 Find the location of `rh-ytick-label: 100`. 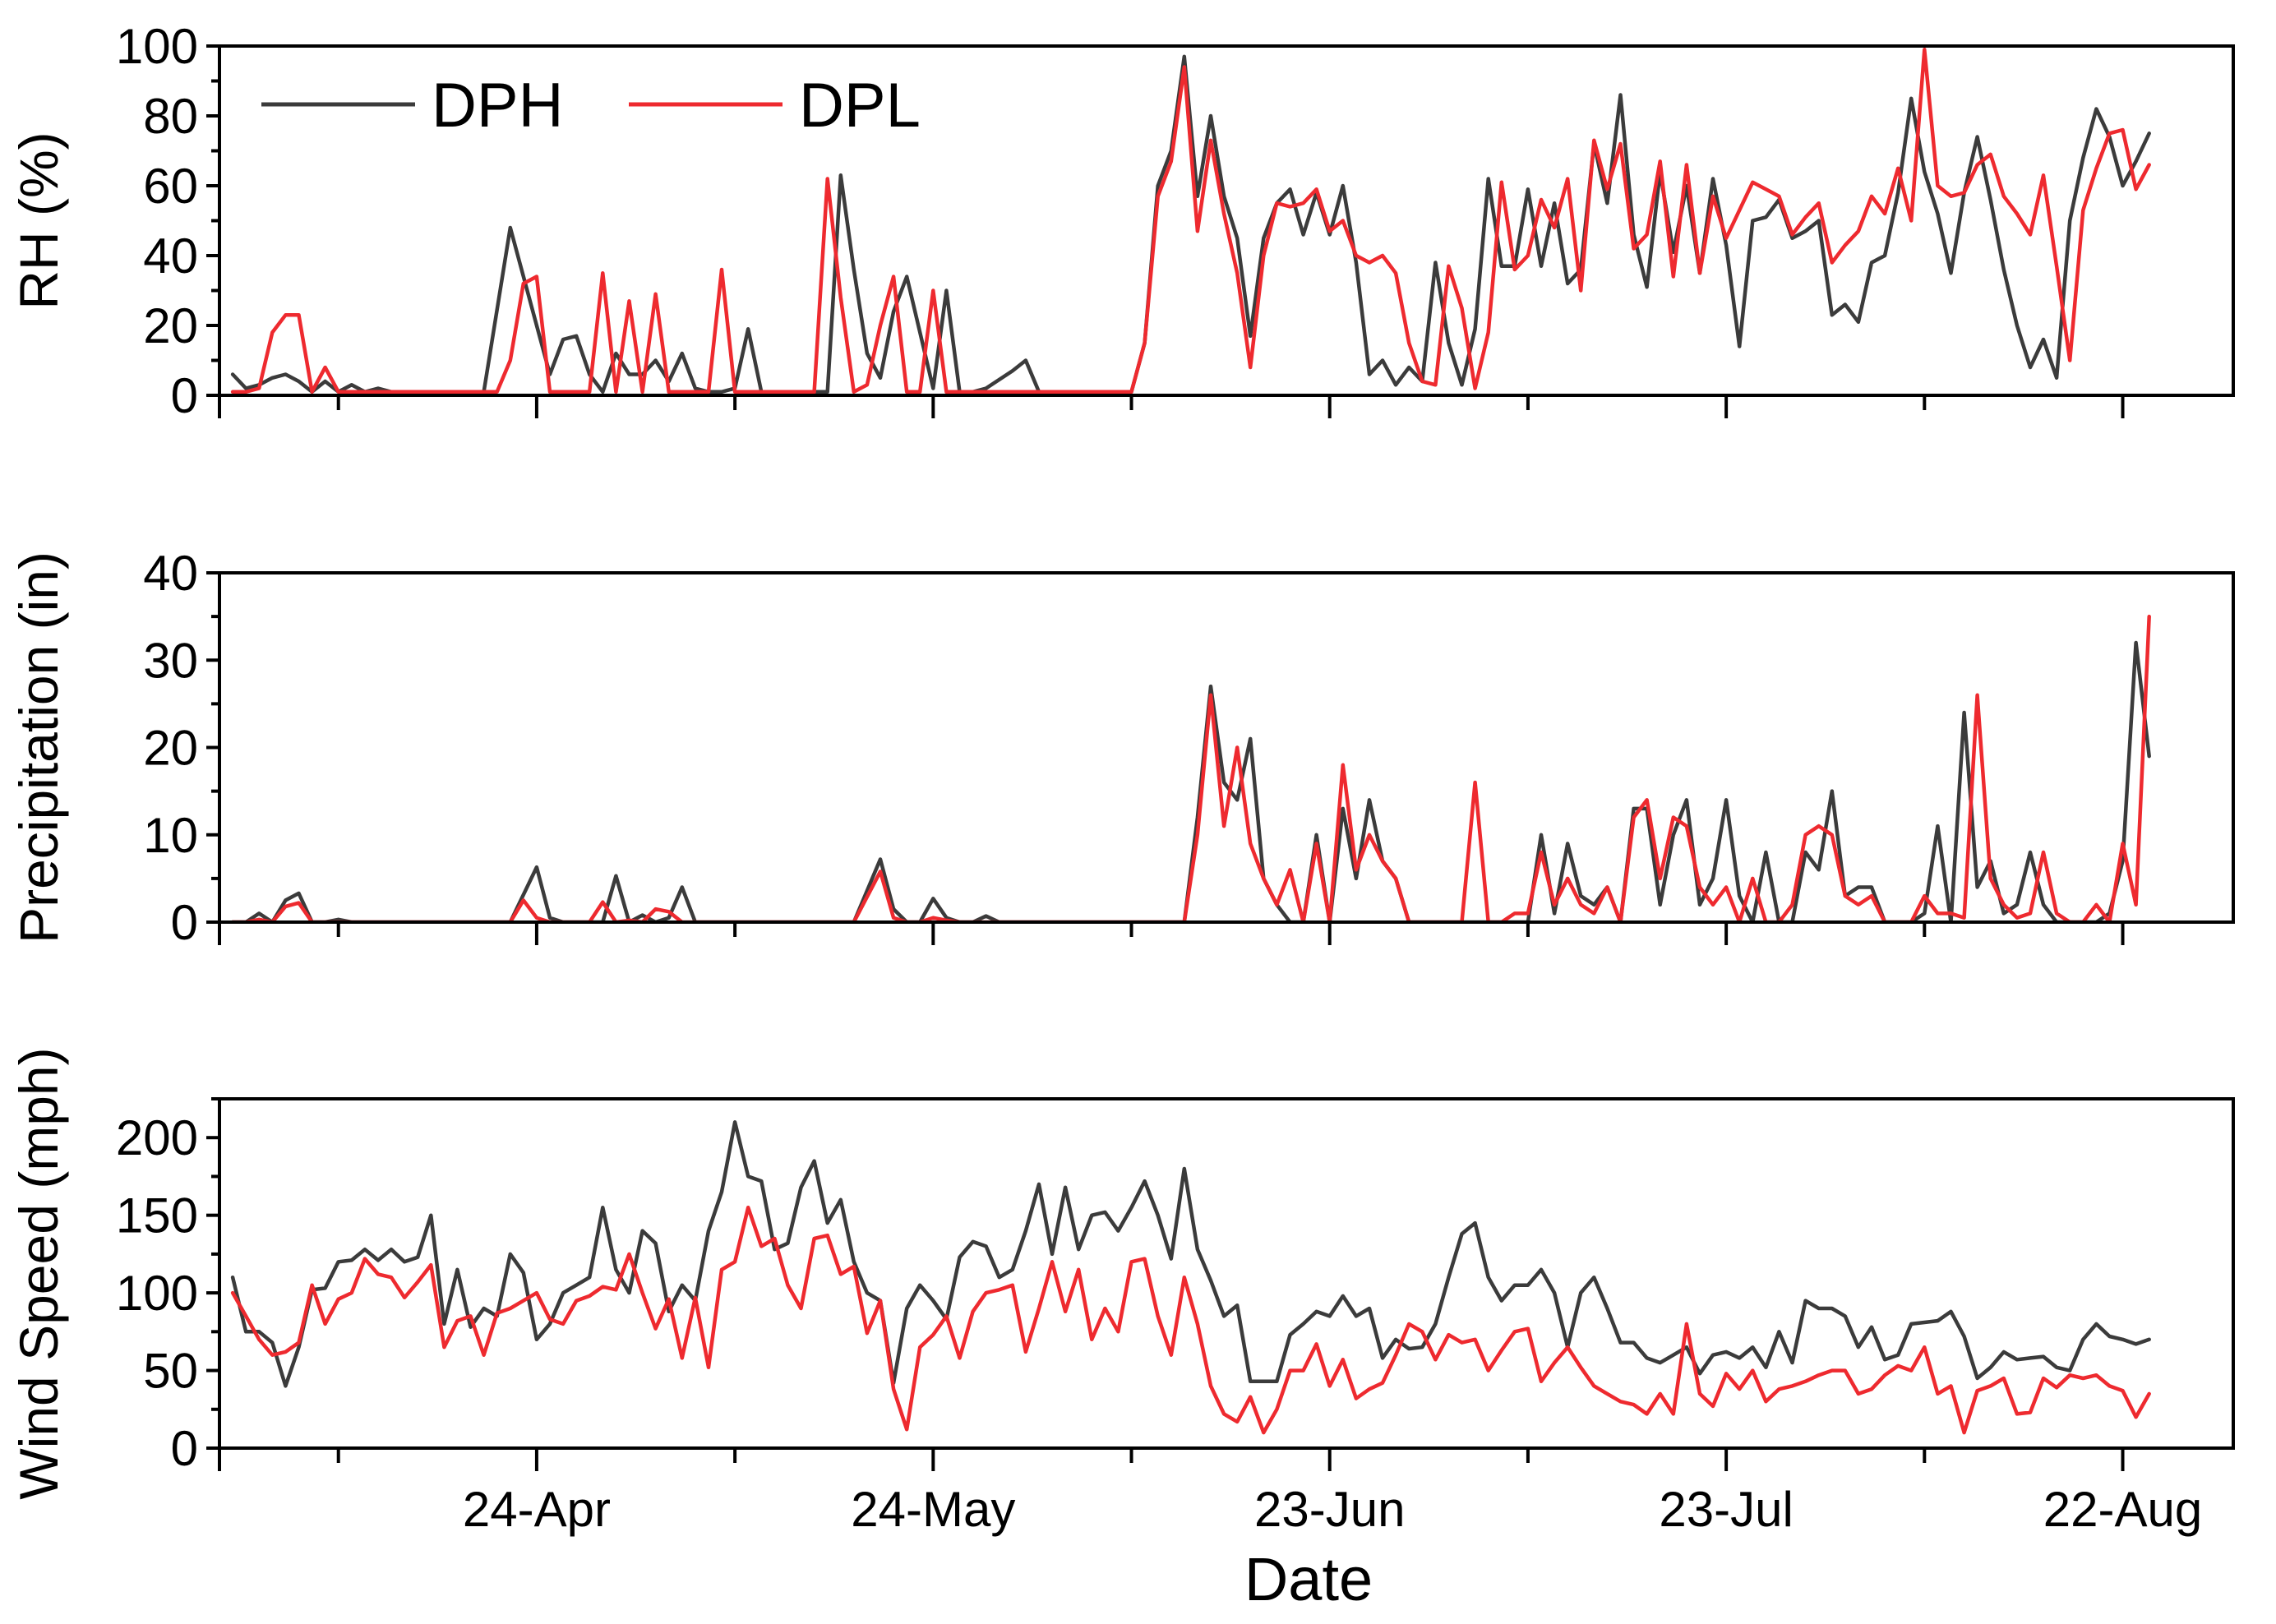

rh-ytick-label: 100 is located at coordinates (157, 46).